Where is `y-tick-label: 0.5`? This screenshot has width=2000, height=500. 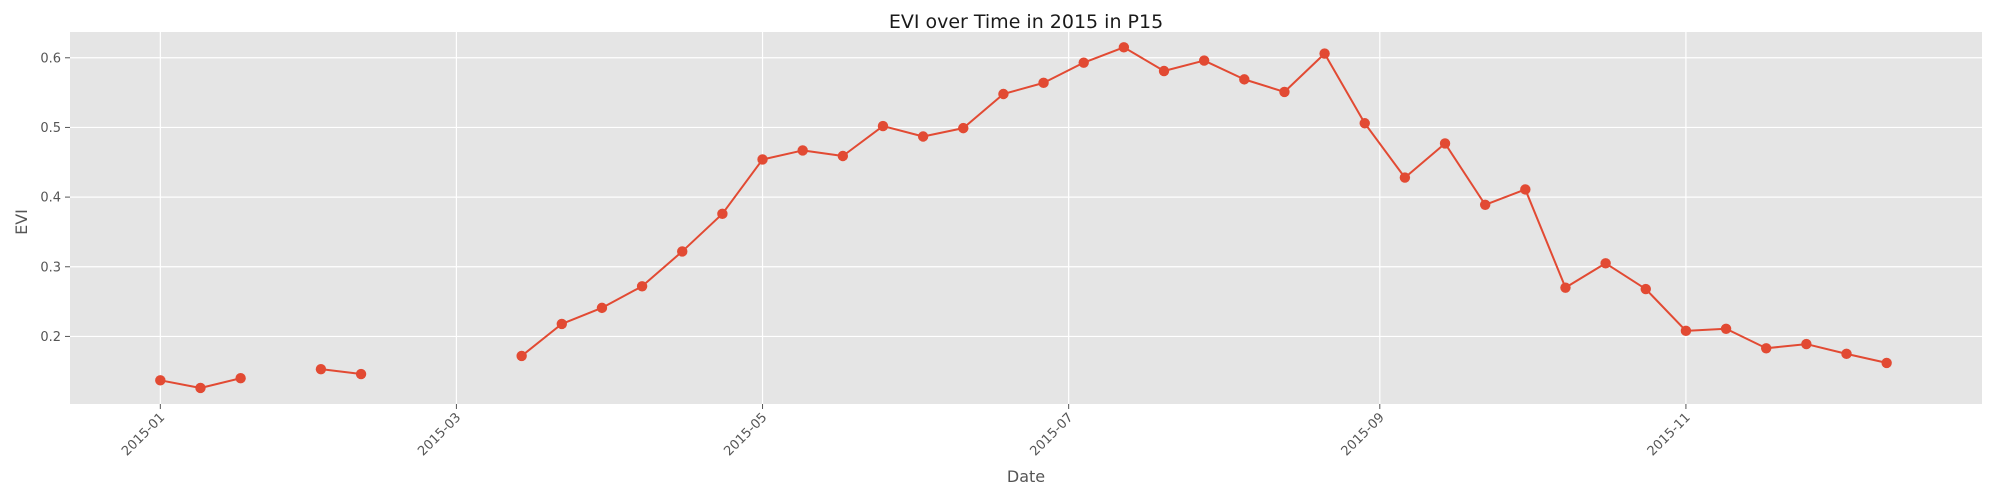 y-tick-label: 0.5 is located at coordinates (50, 128).